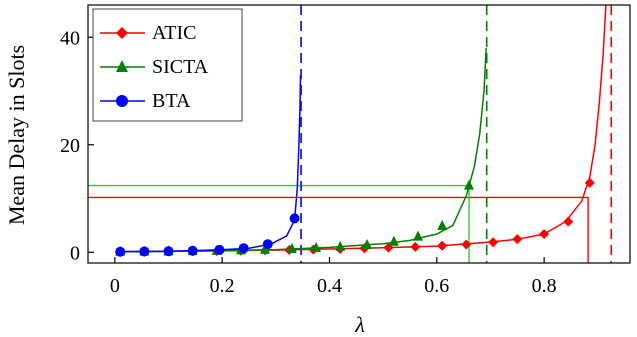 The image size is (637, 337). I want to click on y-tick-label: 0, so click(75, 253).